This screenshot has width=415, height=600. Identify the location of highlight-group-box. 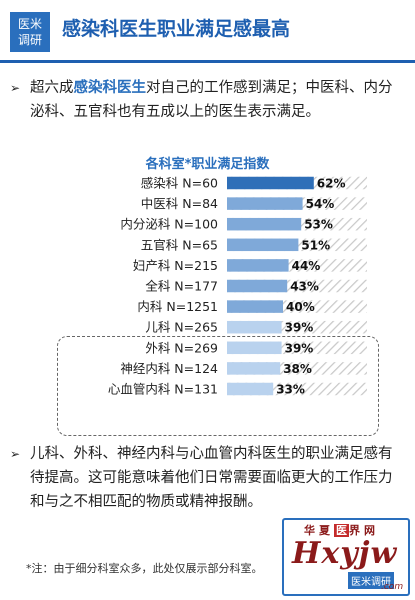
(218, 386).